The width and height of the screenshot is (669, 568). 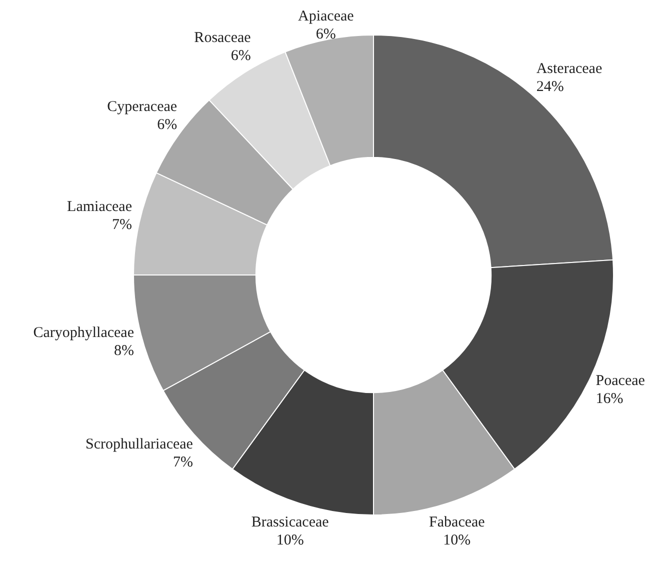 I want to click on slice-label: Fabaceae, so click(x=457, y=522).